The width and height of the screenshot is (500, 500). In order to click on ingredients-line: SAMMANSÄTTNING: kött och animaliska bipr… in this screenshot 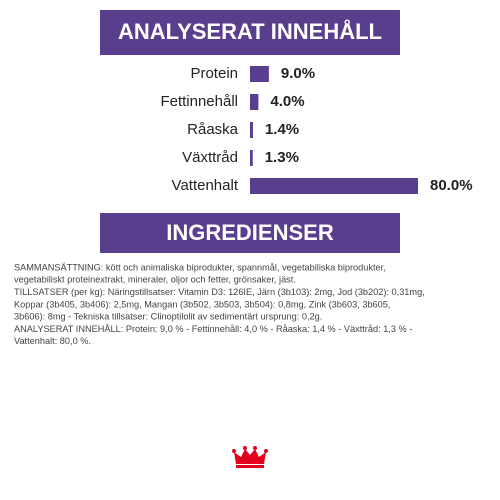, I will do `click(200, 267)`.